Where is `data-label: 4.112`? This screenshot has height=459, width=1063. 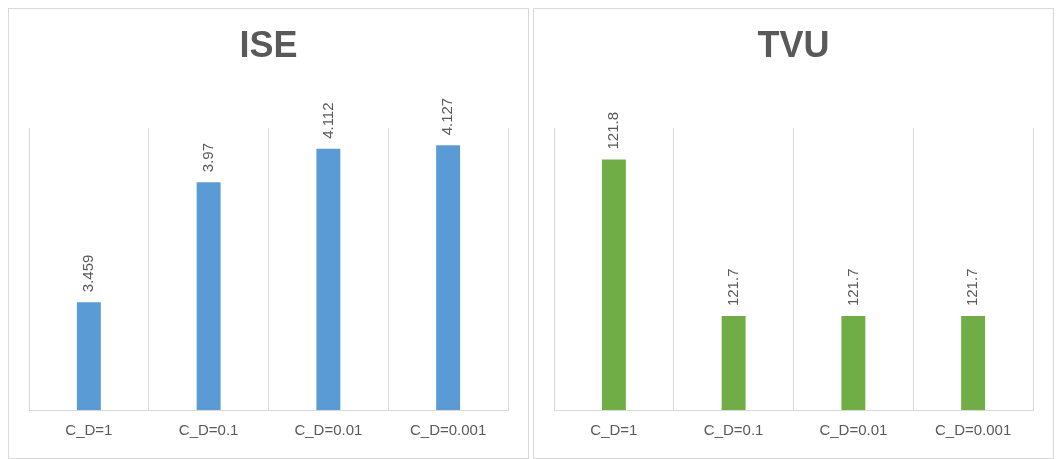
data-label: 4.112 is located at coordinates (327, 120).